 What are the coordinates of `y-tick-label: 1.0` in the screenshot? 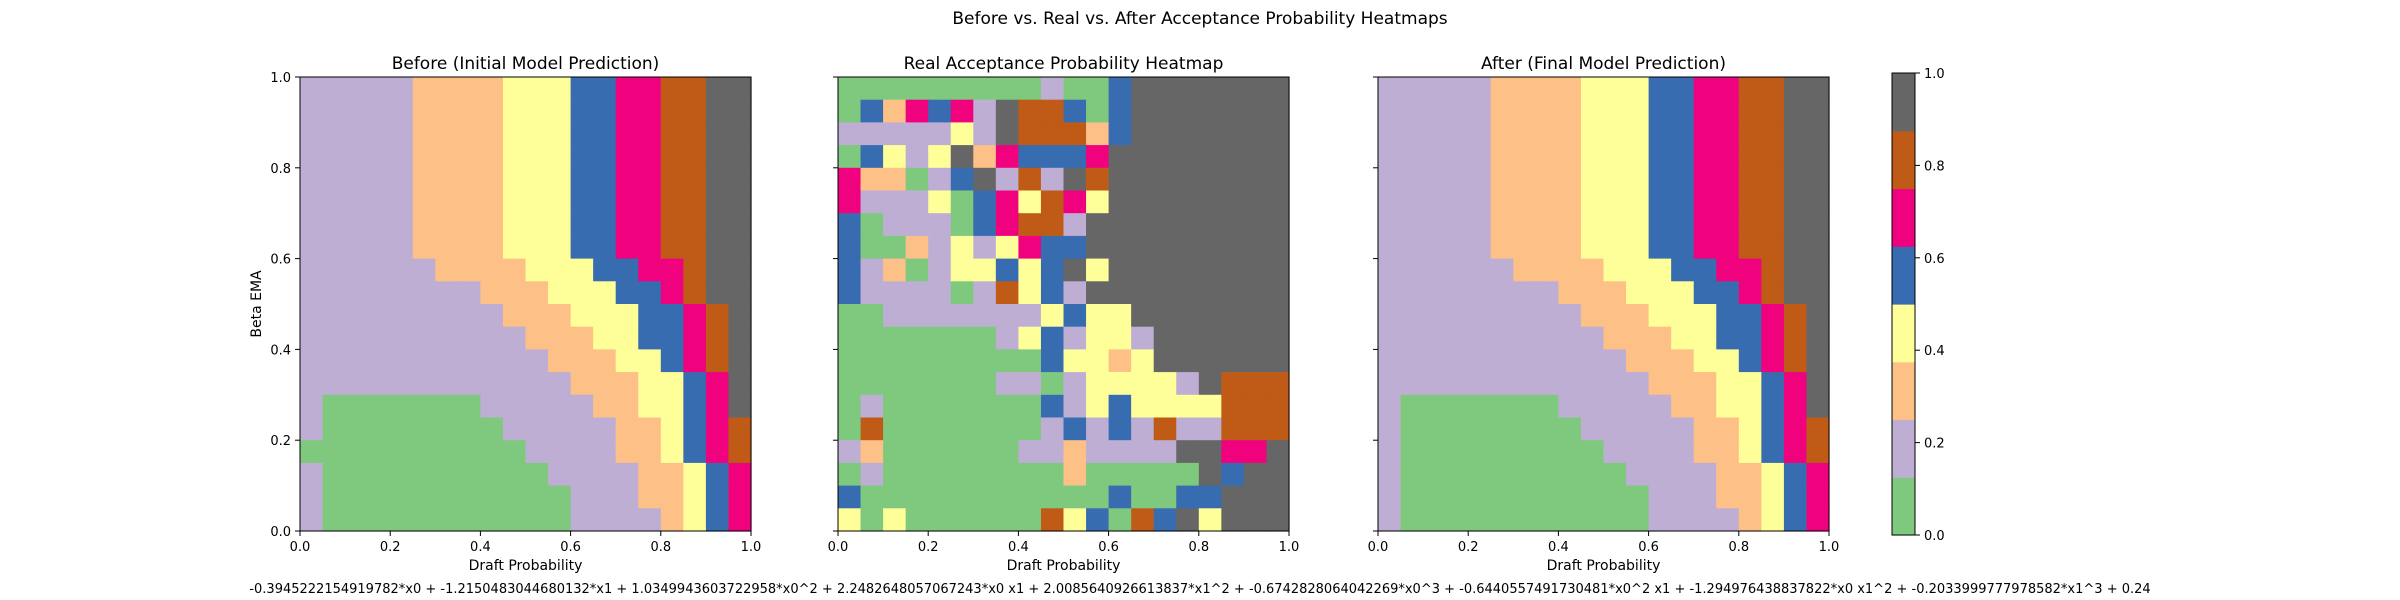 It's located at (280, 78).